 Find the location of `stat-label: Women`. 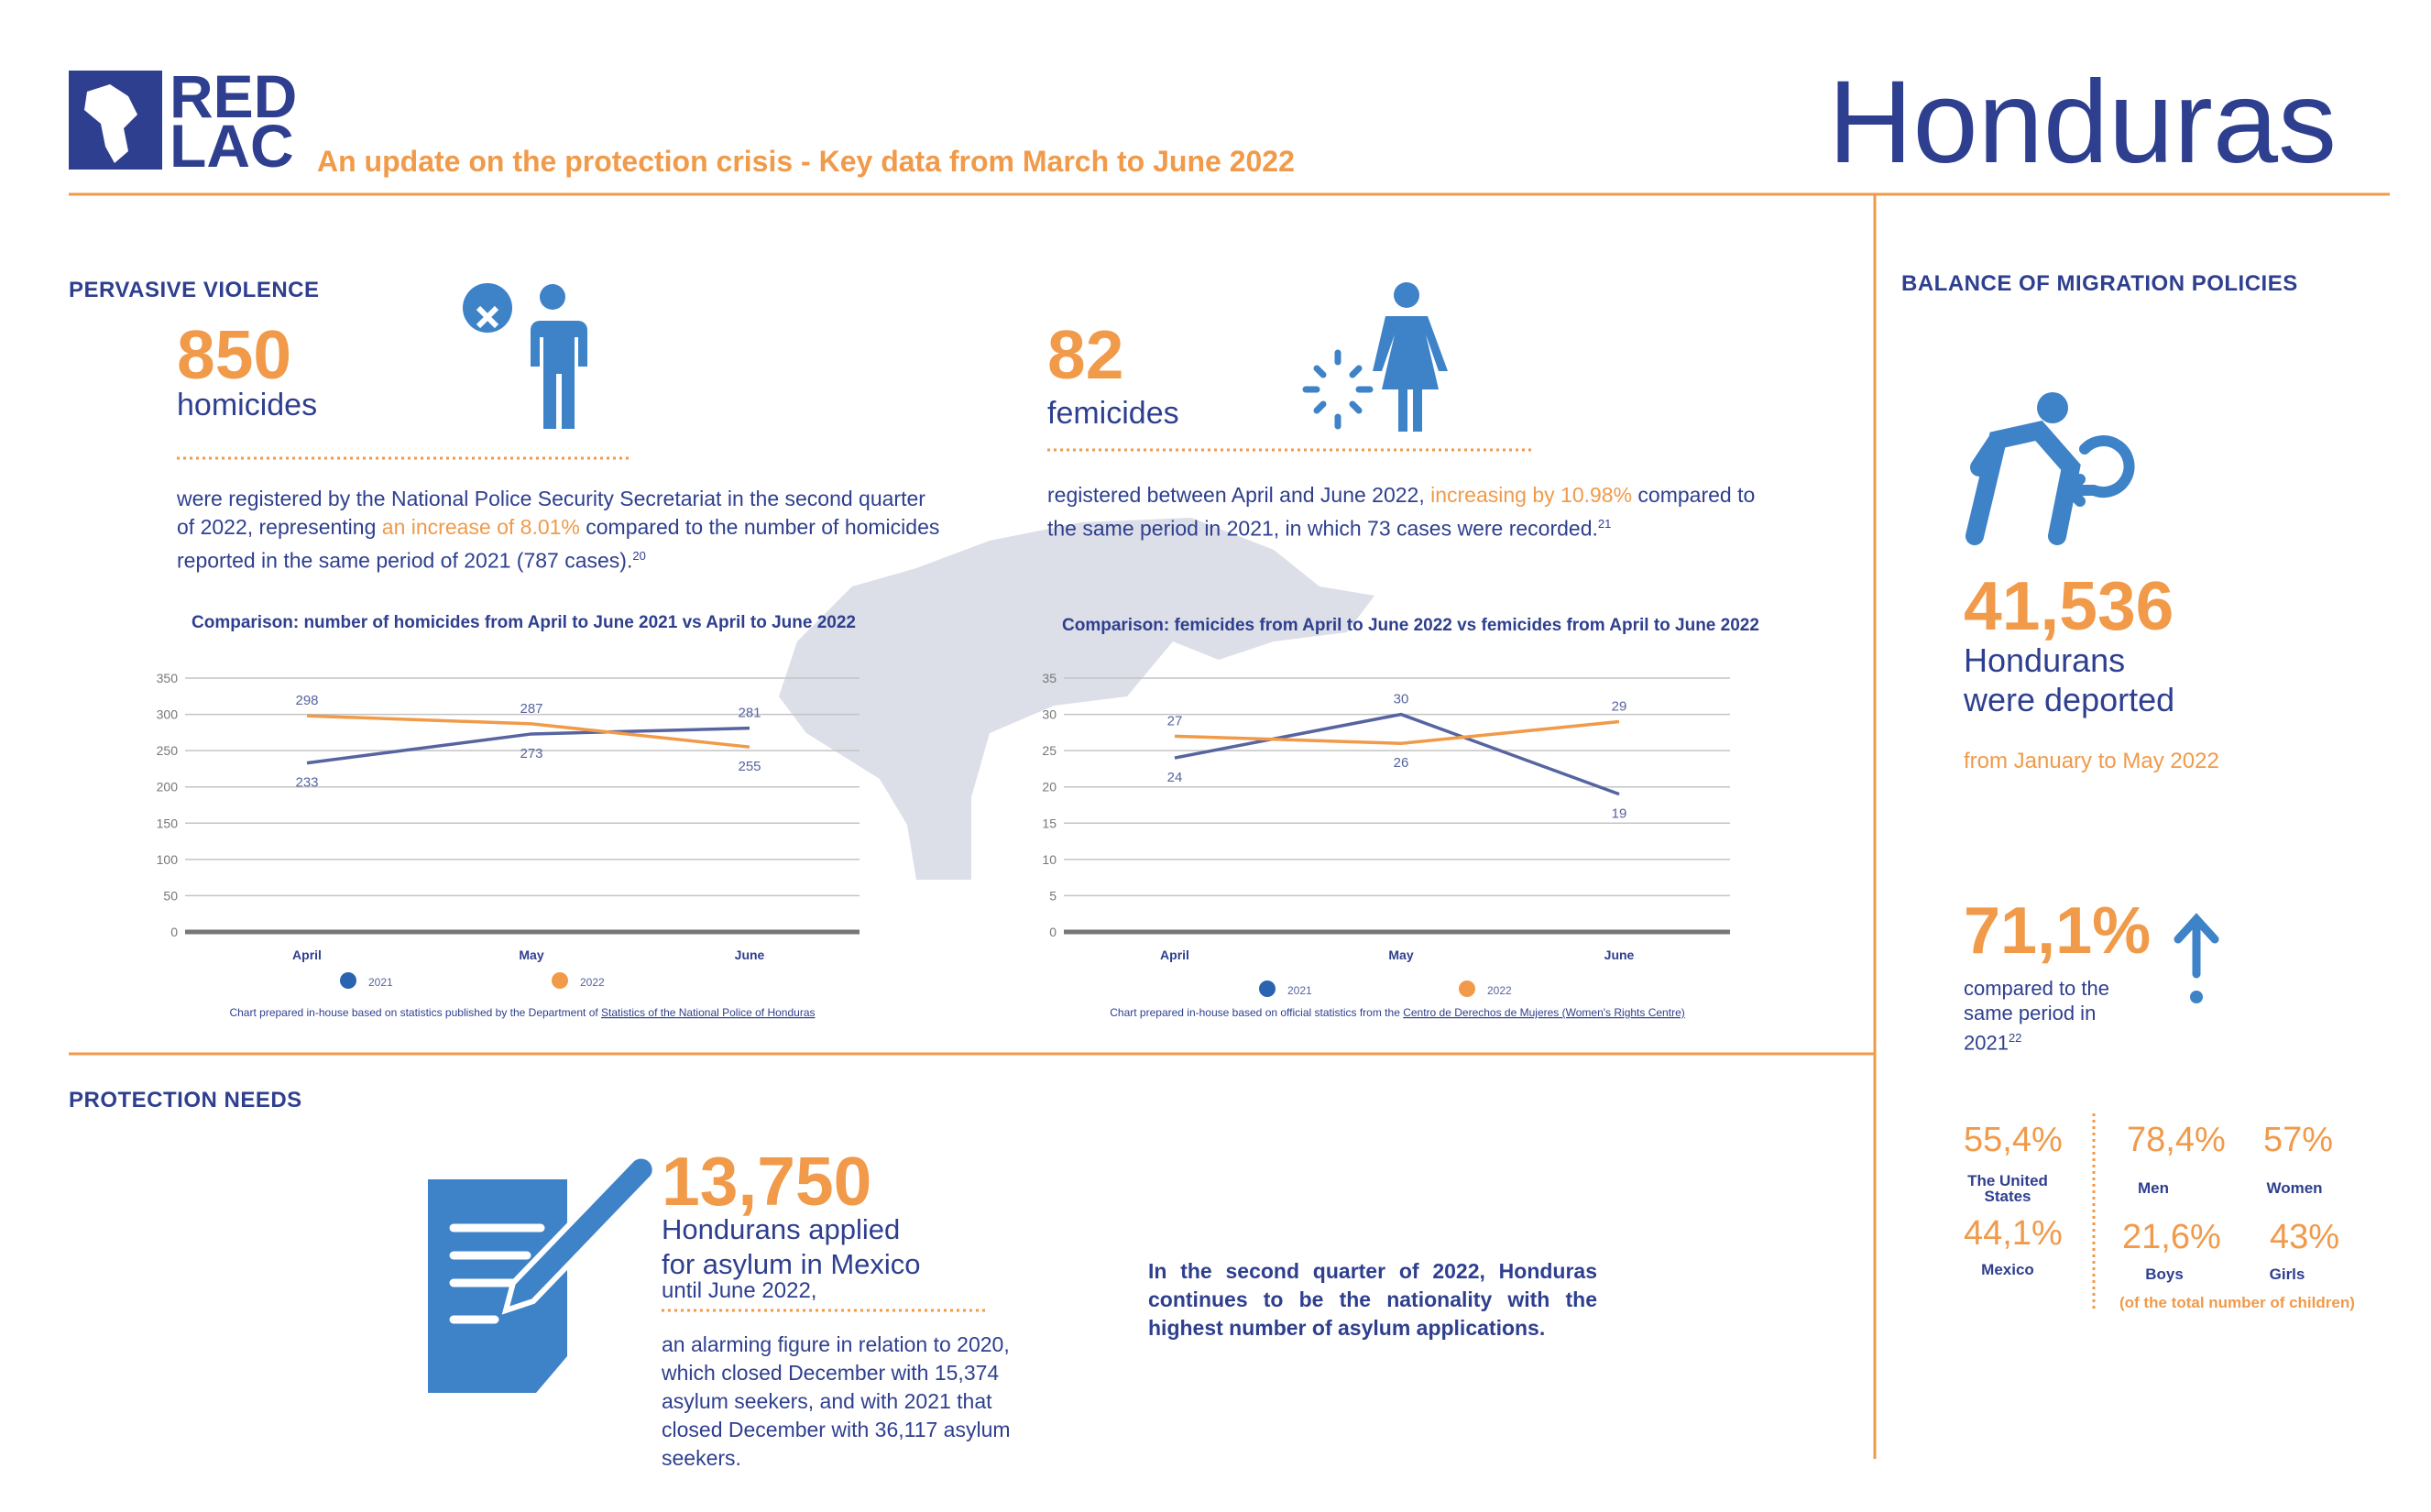

stat-label: Women is located at coordinates (2294, 1188).